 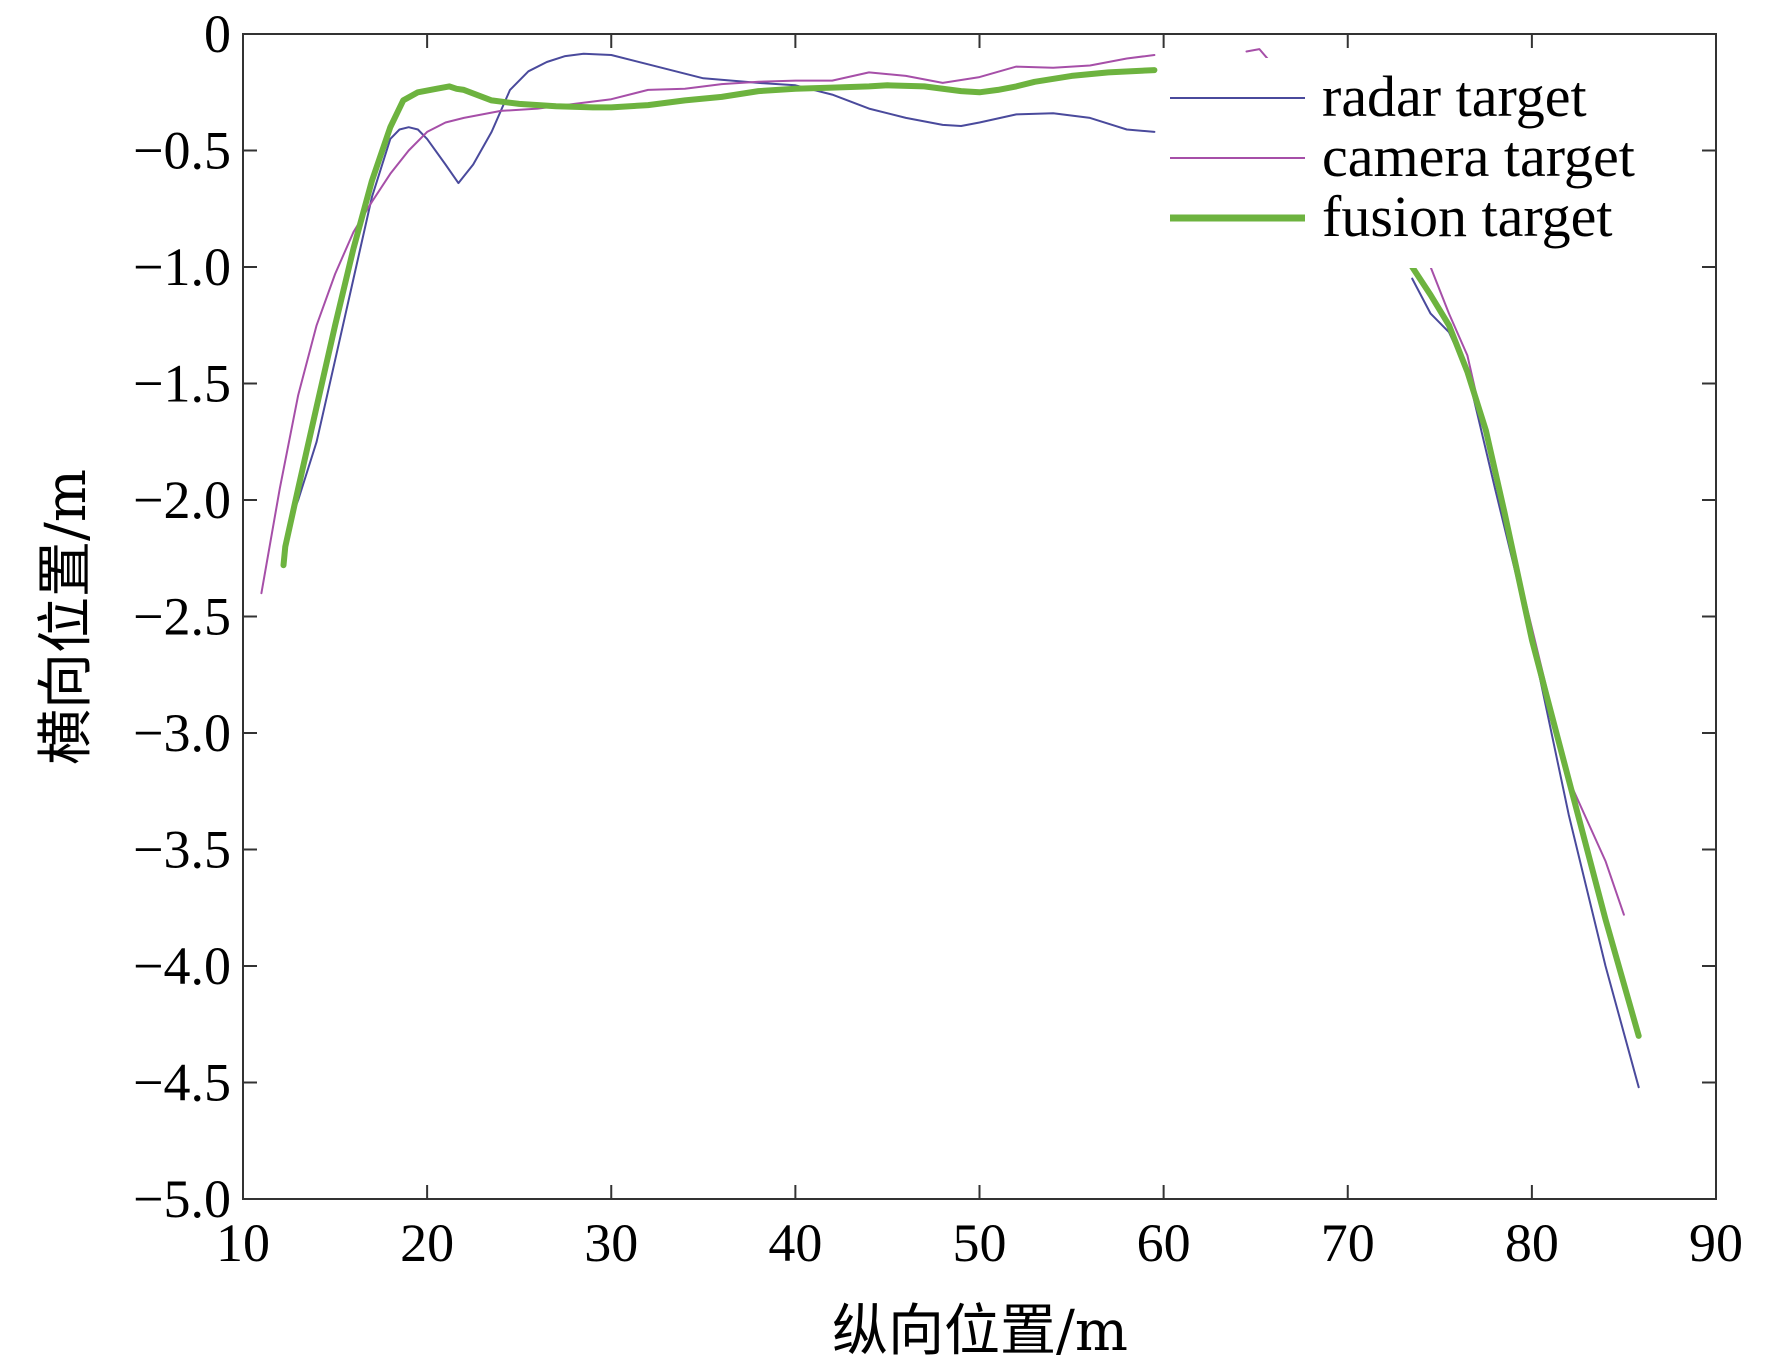 What do you see at coordinates (795, 1243) in the screenshot?
I see `x-tick-label: 40` at bounding box center [795, 1243].